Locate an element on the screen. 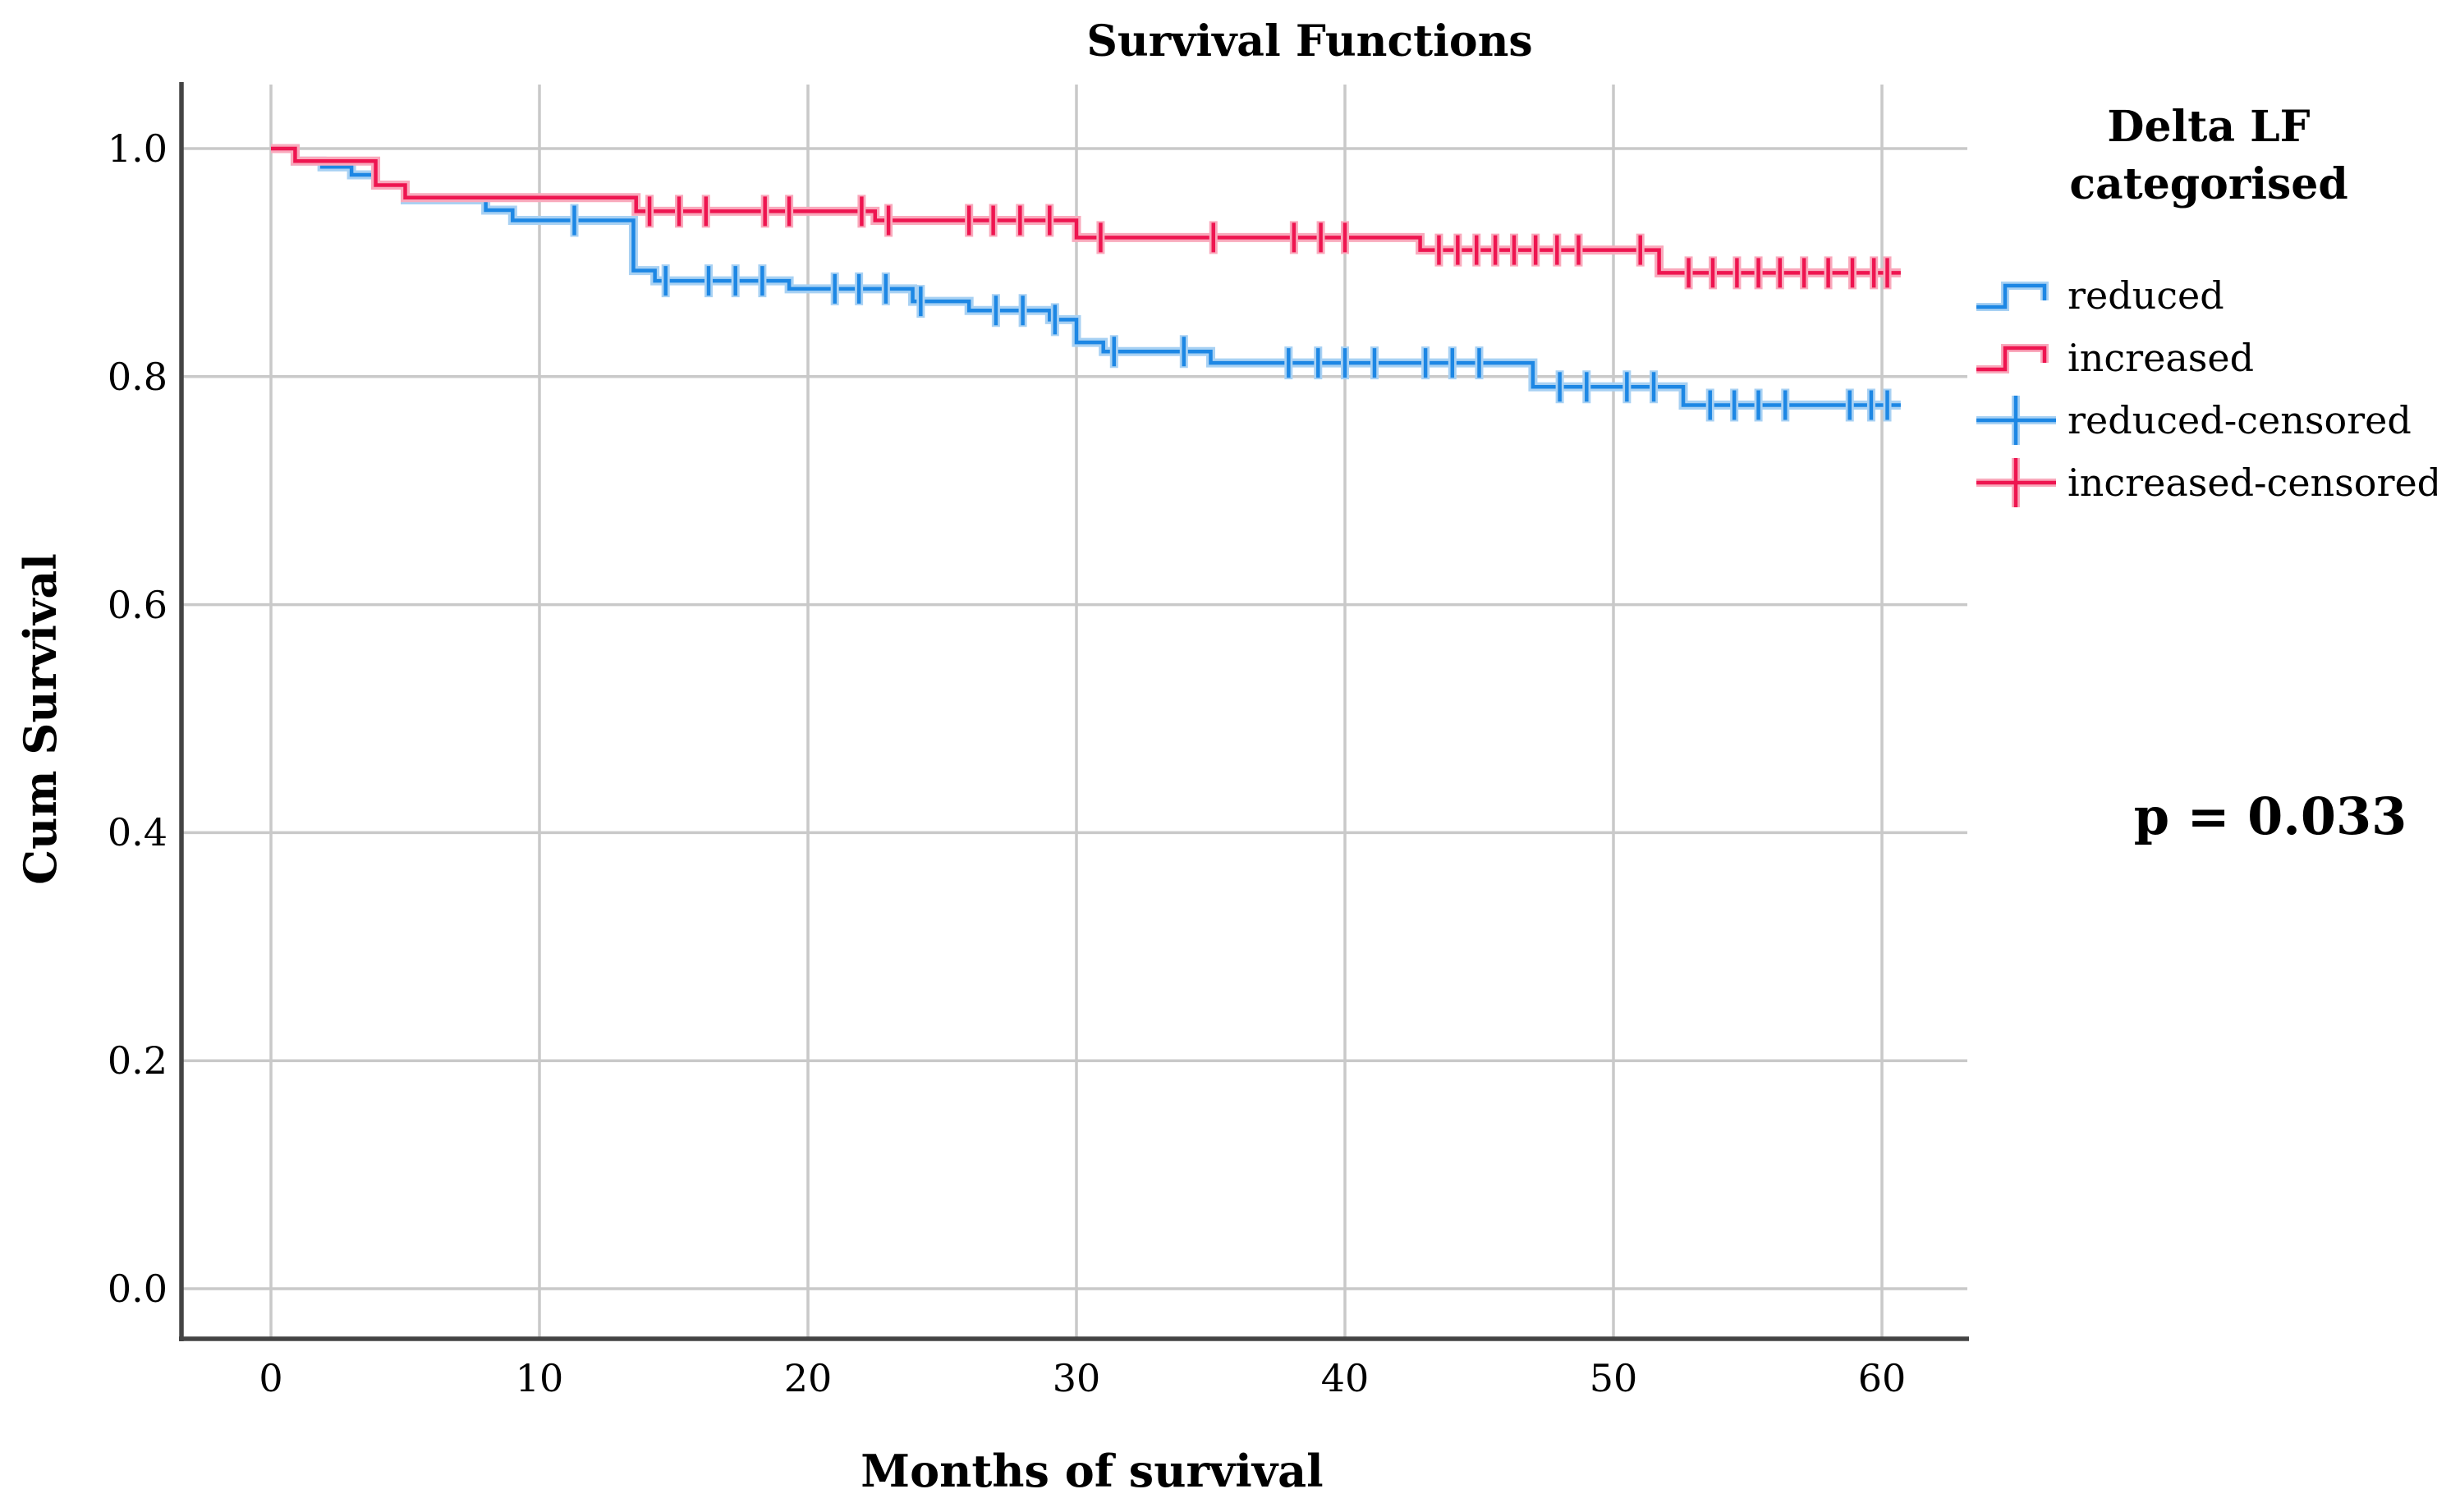  p-value-annotation: p = 0.033 is located at coordinates (2270, 816).